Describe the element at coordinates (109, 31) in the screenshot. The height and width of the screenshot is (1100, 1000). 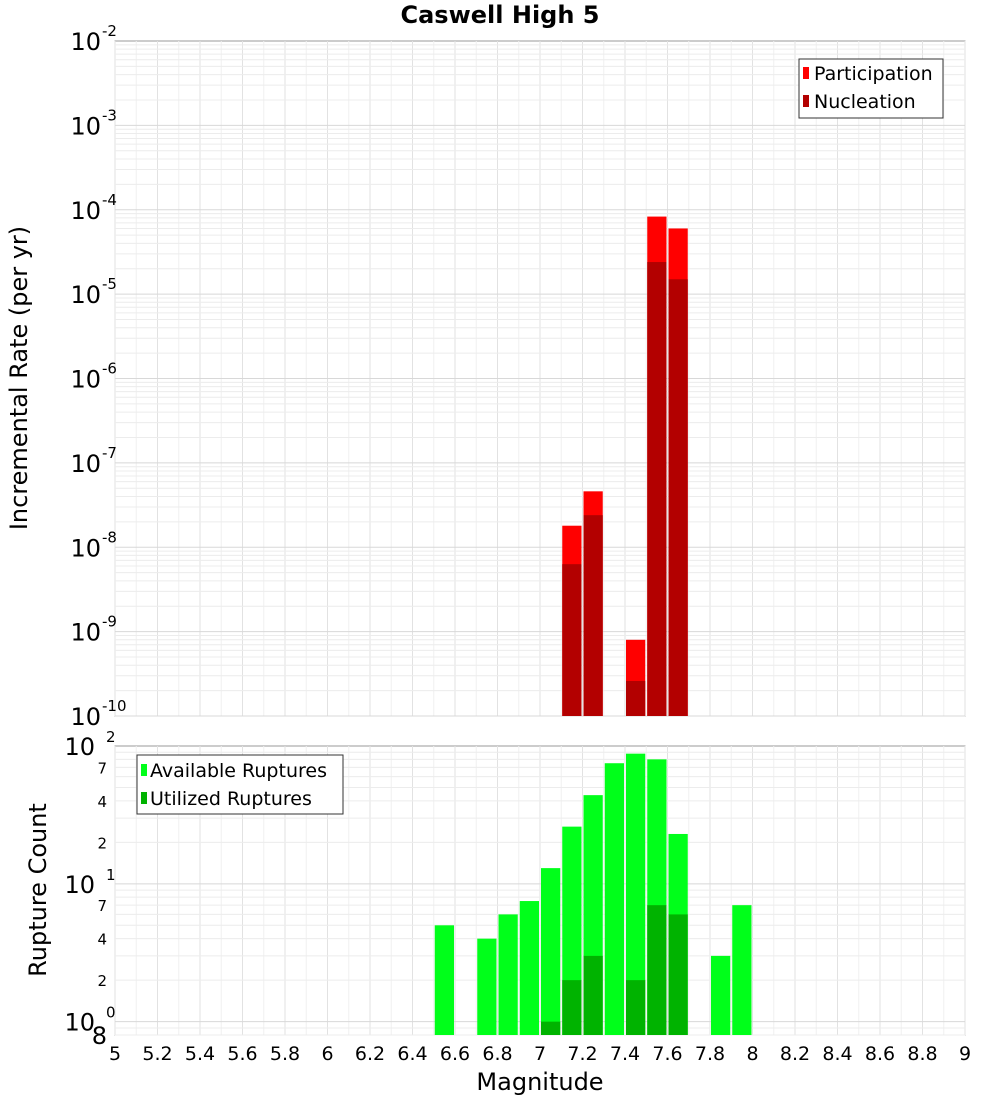
I see `y-tick-exponent: -2` at that location.